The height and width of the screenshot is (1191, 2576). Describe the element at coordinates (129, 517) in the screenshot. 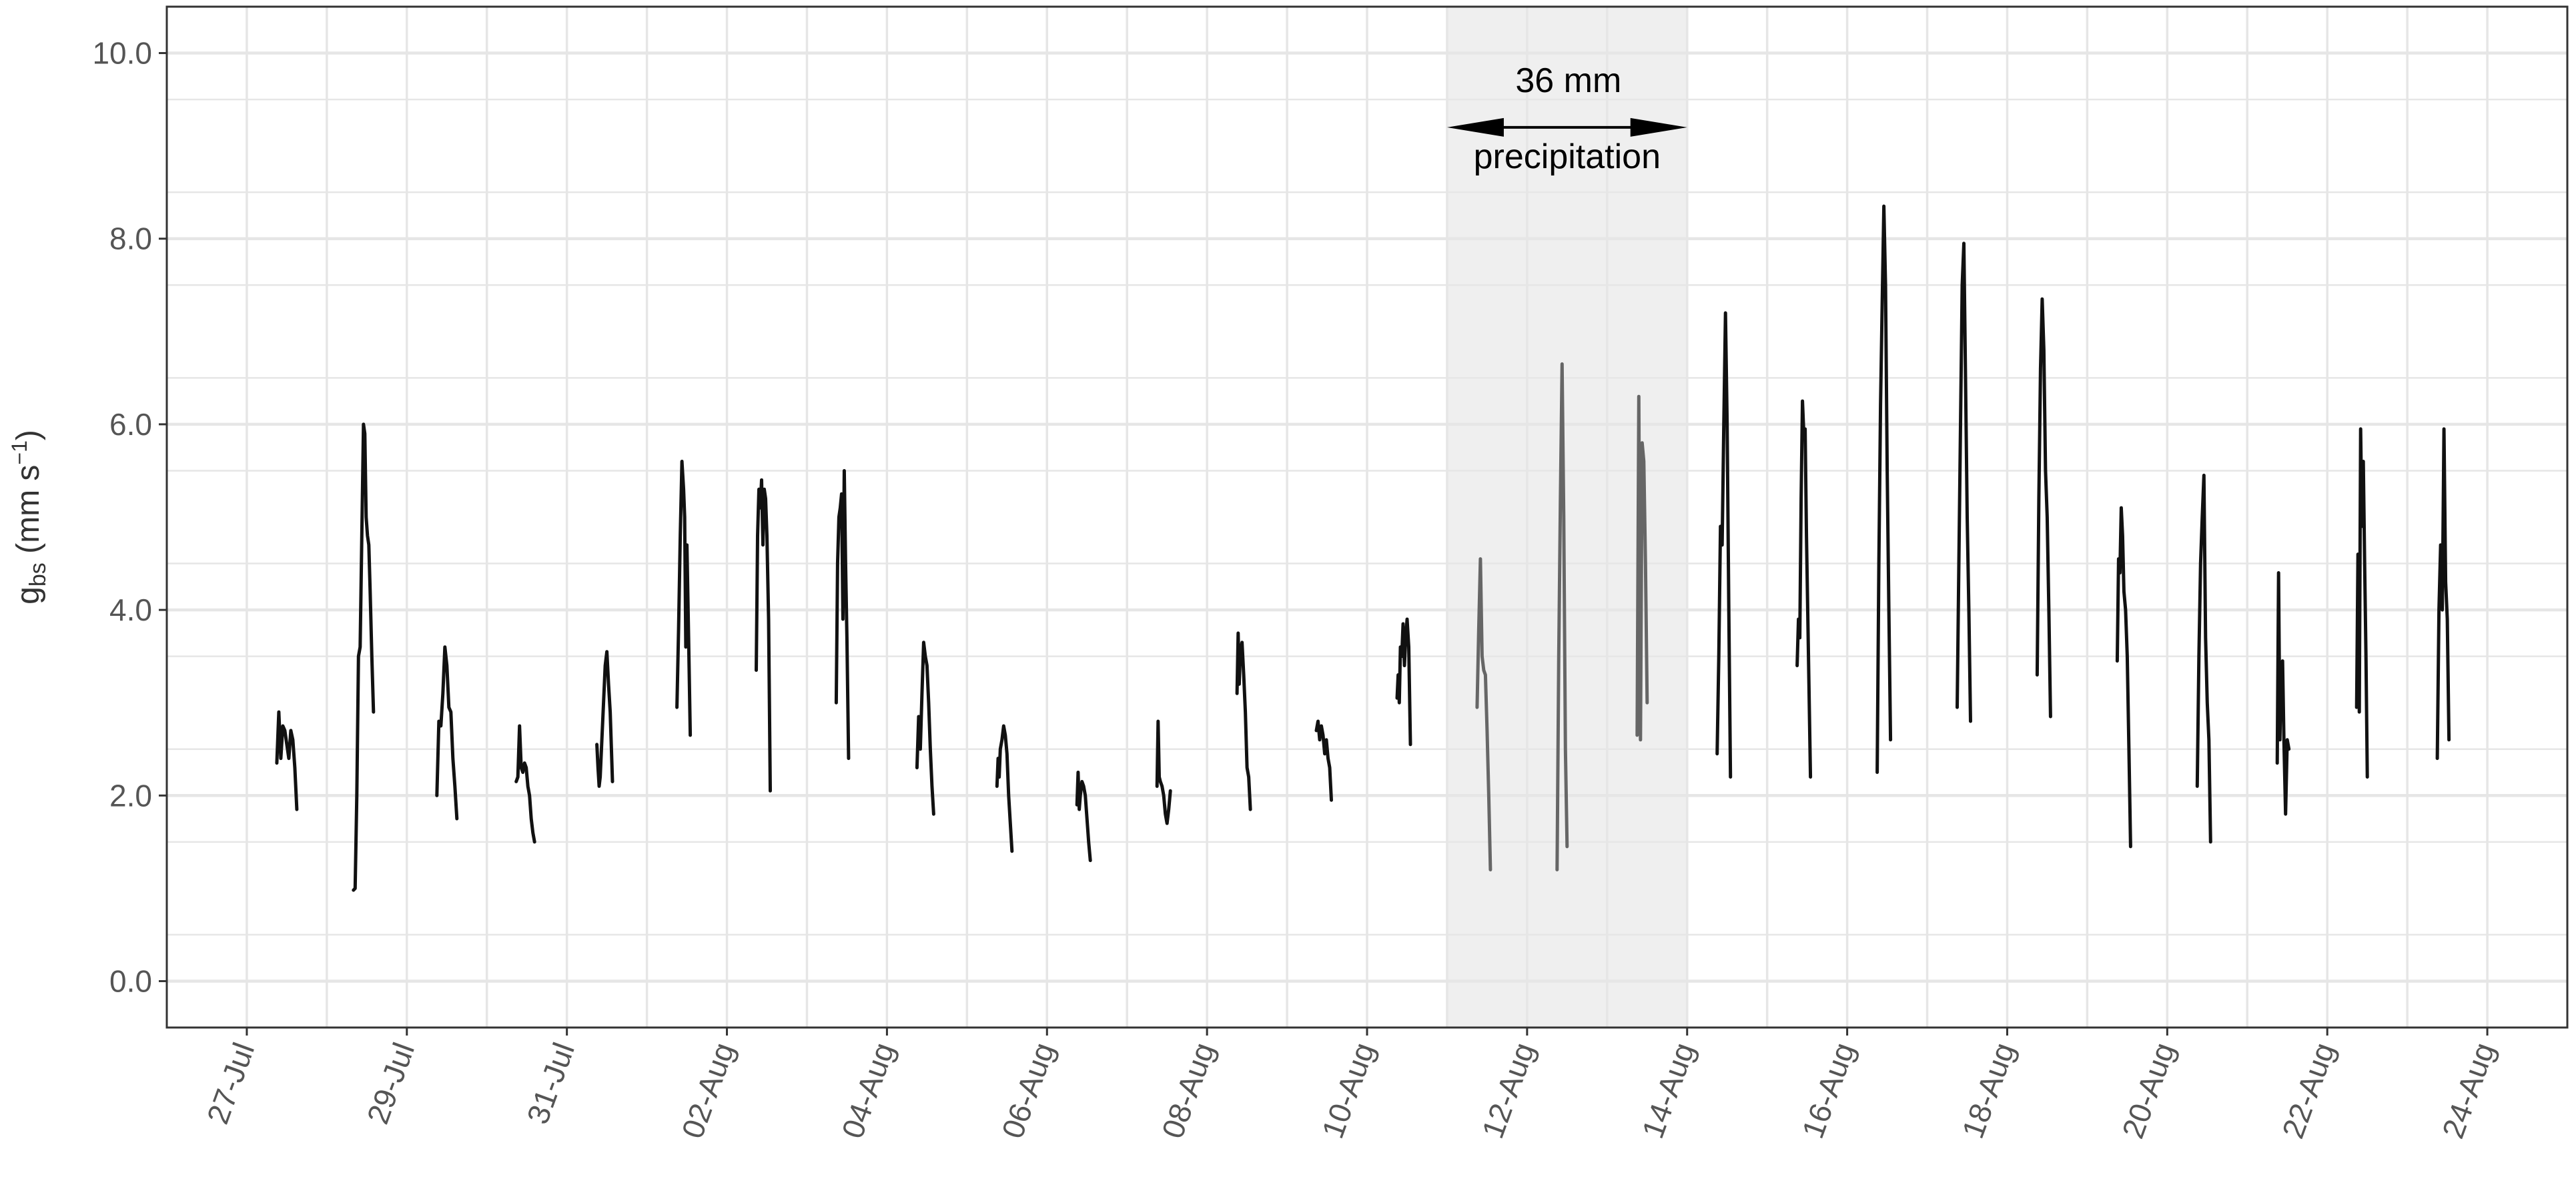

I see `y-axis-ticks: 0.0 2.0 4.0 6.0 8.0 10.0` at that location.